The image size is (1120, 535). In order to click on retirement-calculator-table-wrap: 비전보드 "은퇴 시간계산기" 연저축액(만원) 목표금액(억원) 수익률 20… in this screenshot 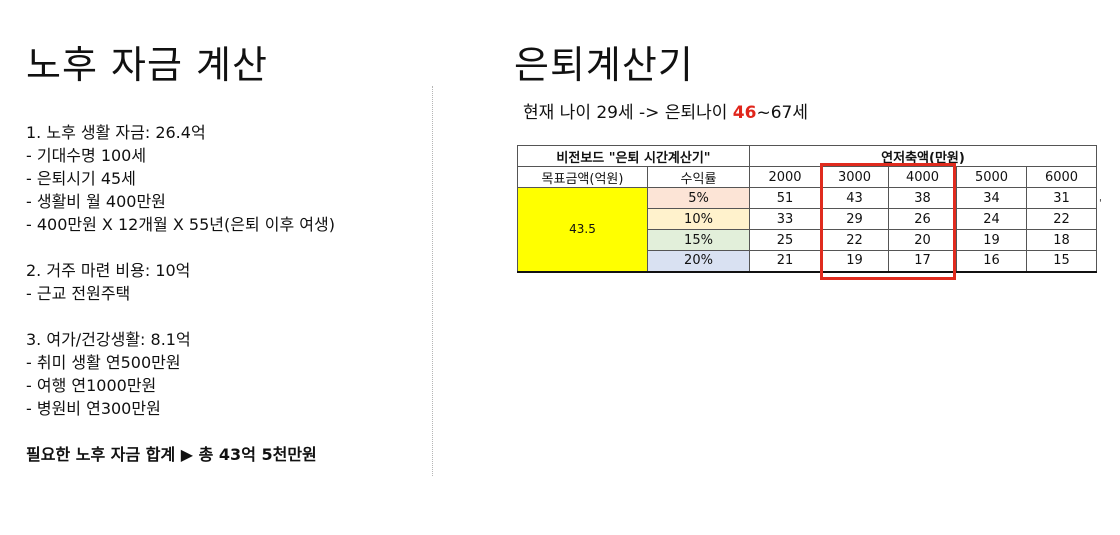, I will do `click(807, 209)`.